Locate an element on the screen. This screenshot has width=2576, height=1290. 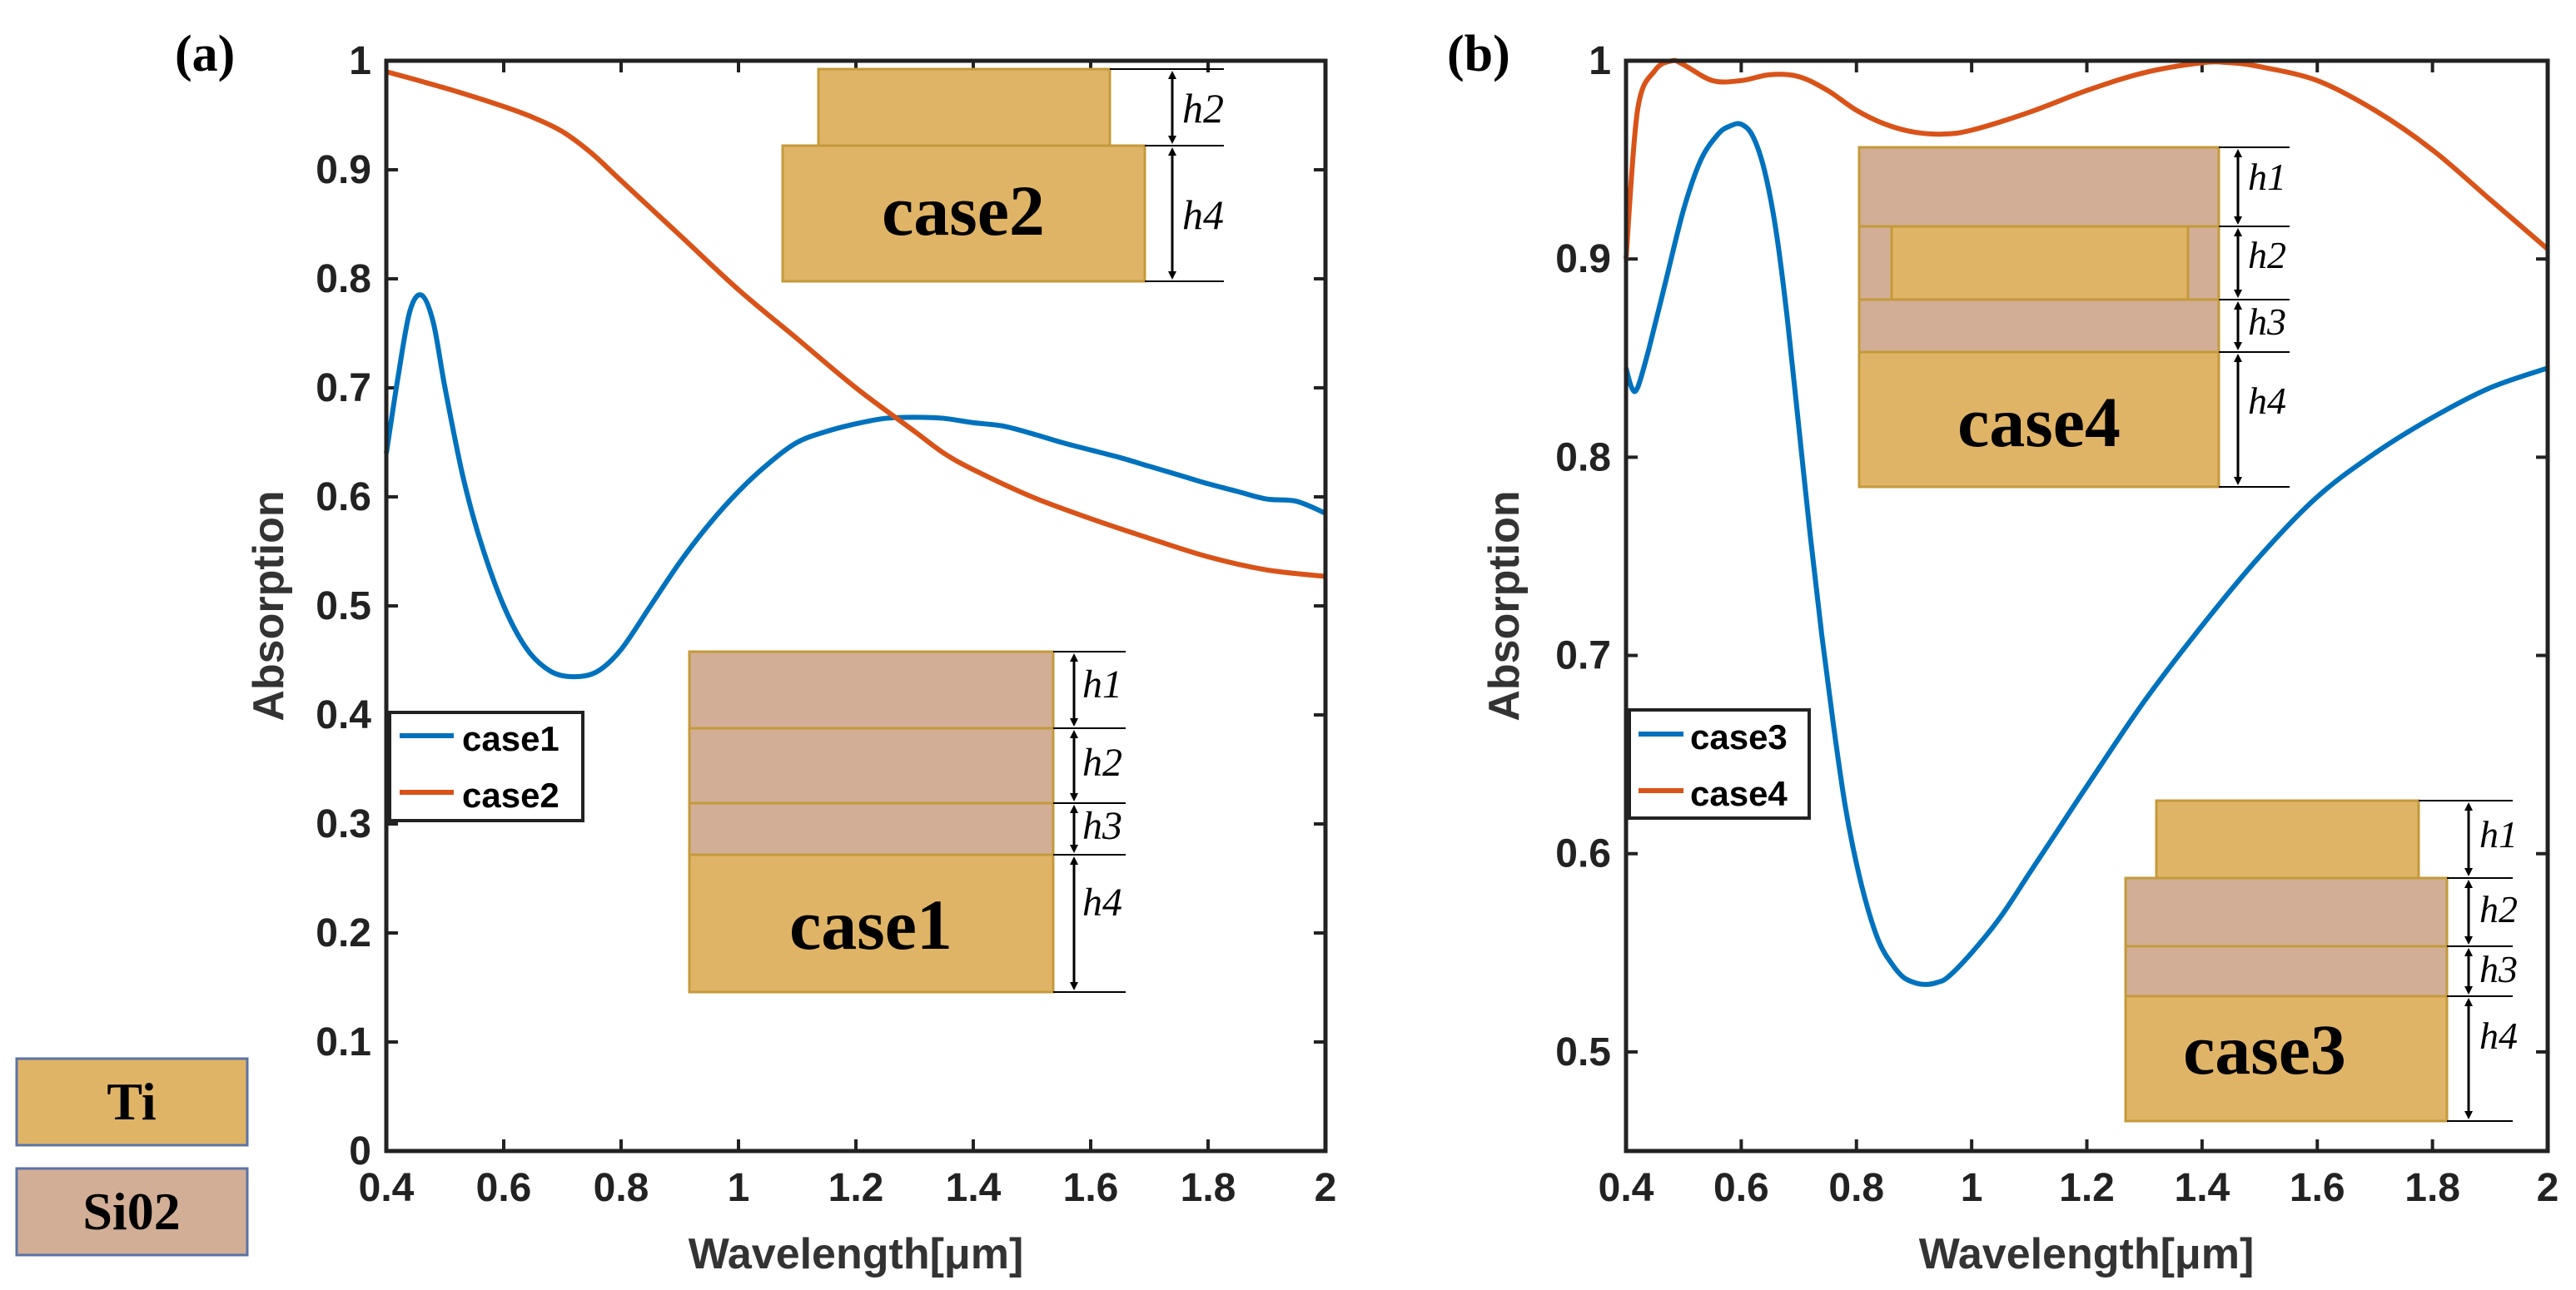
panel-b-ylabel: Absorption is located at coordinates (1504, 605).